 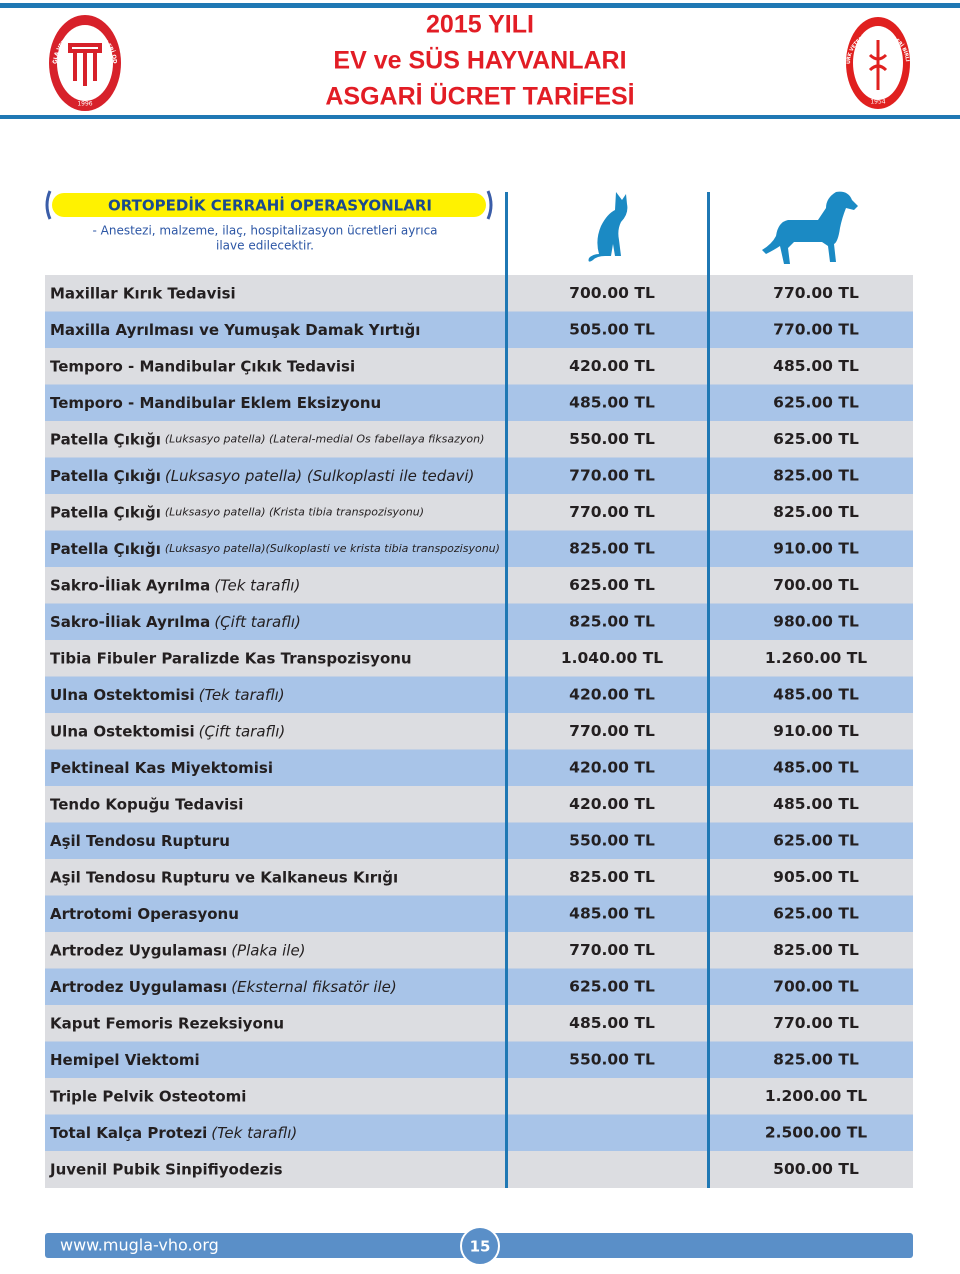 I want to click on row-label: Ulna Ostektomisi (Çift taraflı), so click(x=167, y=731).